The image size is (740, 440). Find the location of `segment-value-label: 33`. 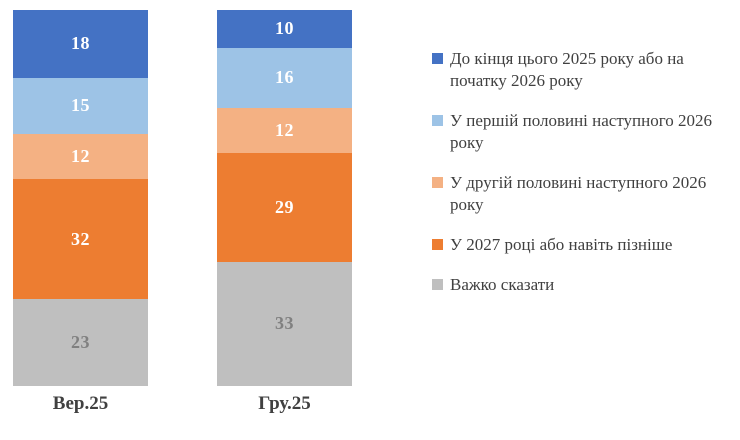

segment-value-label: 33 is located at coordinates (284, 323).